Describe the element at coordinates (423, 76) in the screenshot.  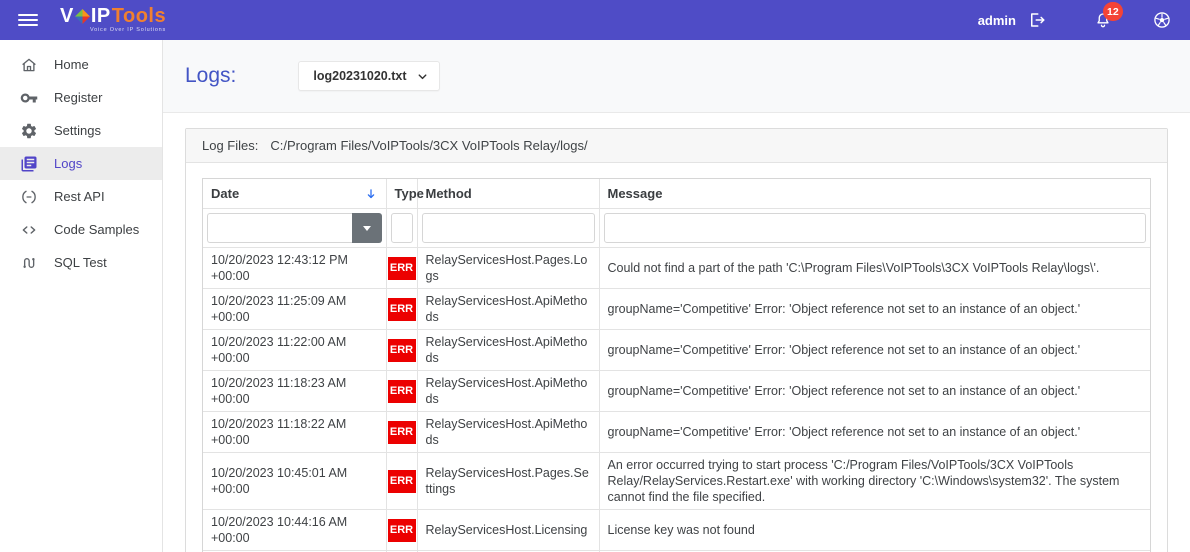
I see `chevron-down-icon` at that location.